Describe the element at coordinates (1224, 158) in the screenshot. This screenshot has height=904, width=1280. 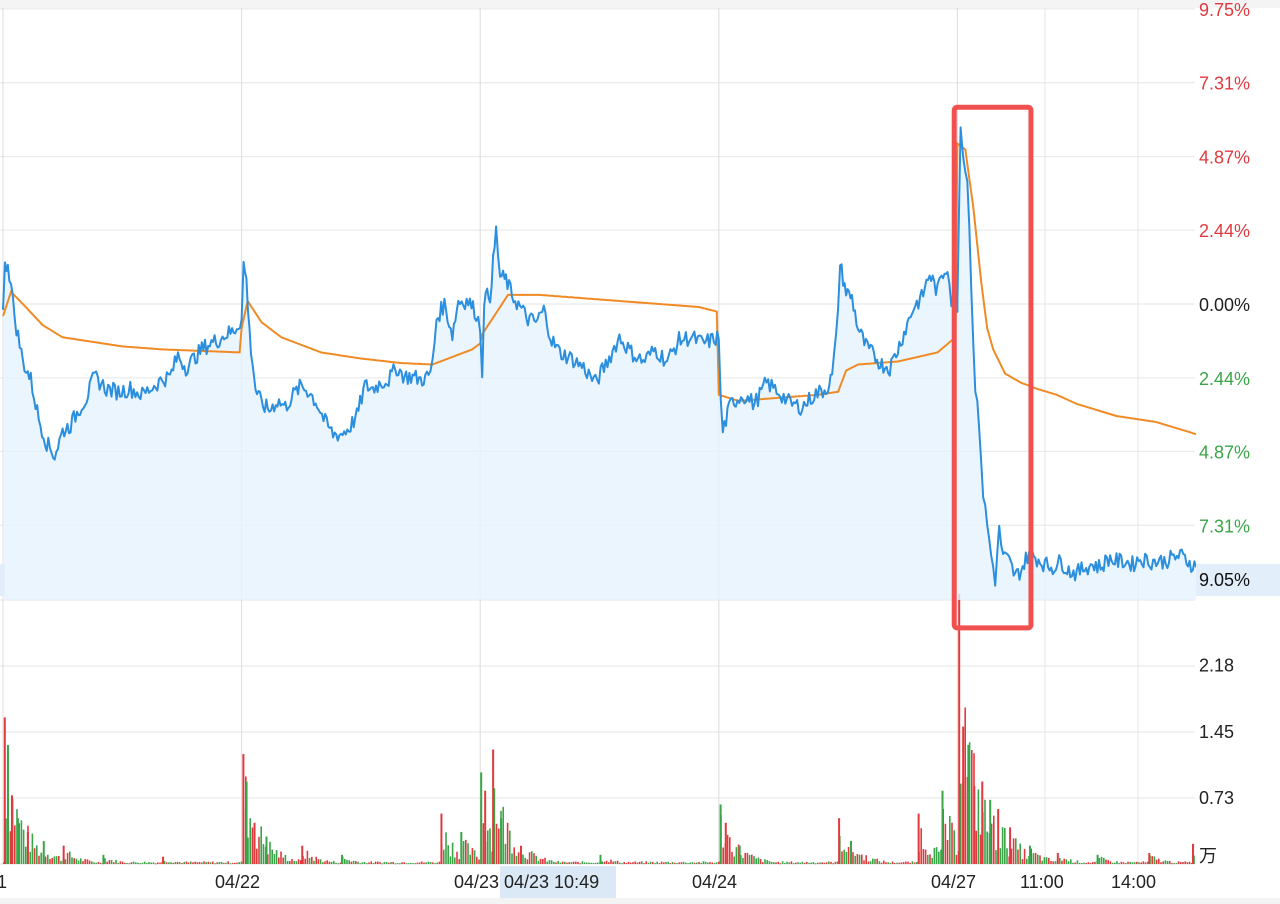
I see `price-tick-label: 4.87%` at that location.